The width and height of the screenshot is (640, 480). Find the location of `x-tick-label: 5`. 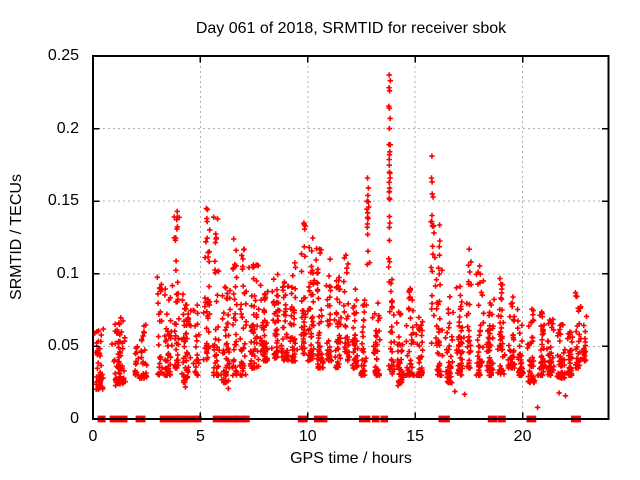

x-tick-label: 5 is located at coordinates (200, 436).